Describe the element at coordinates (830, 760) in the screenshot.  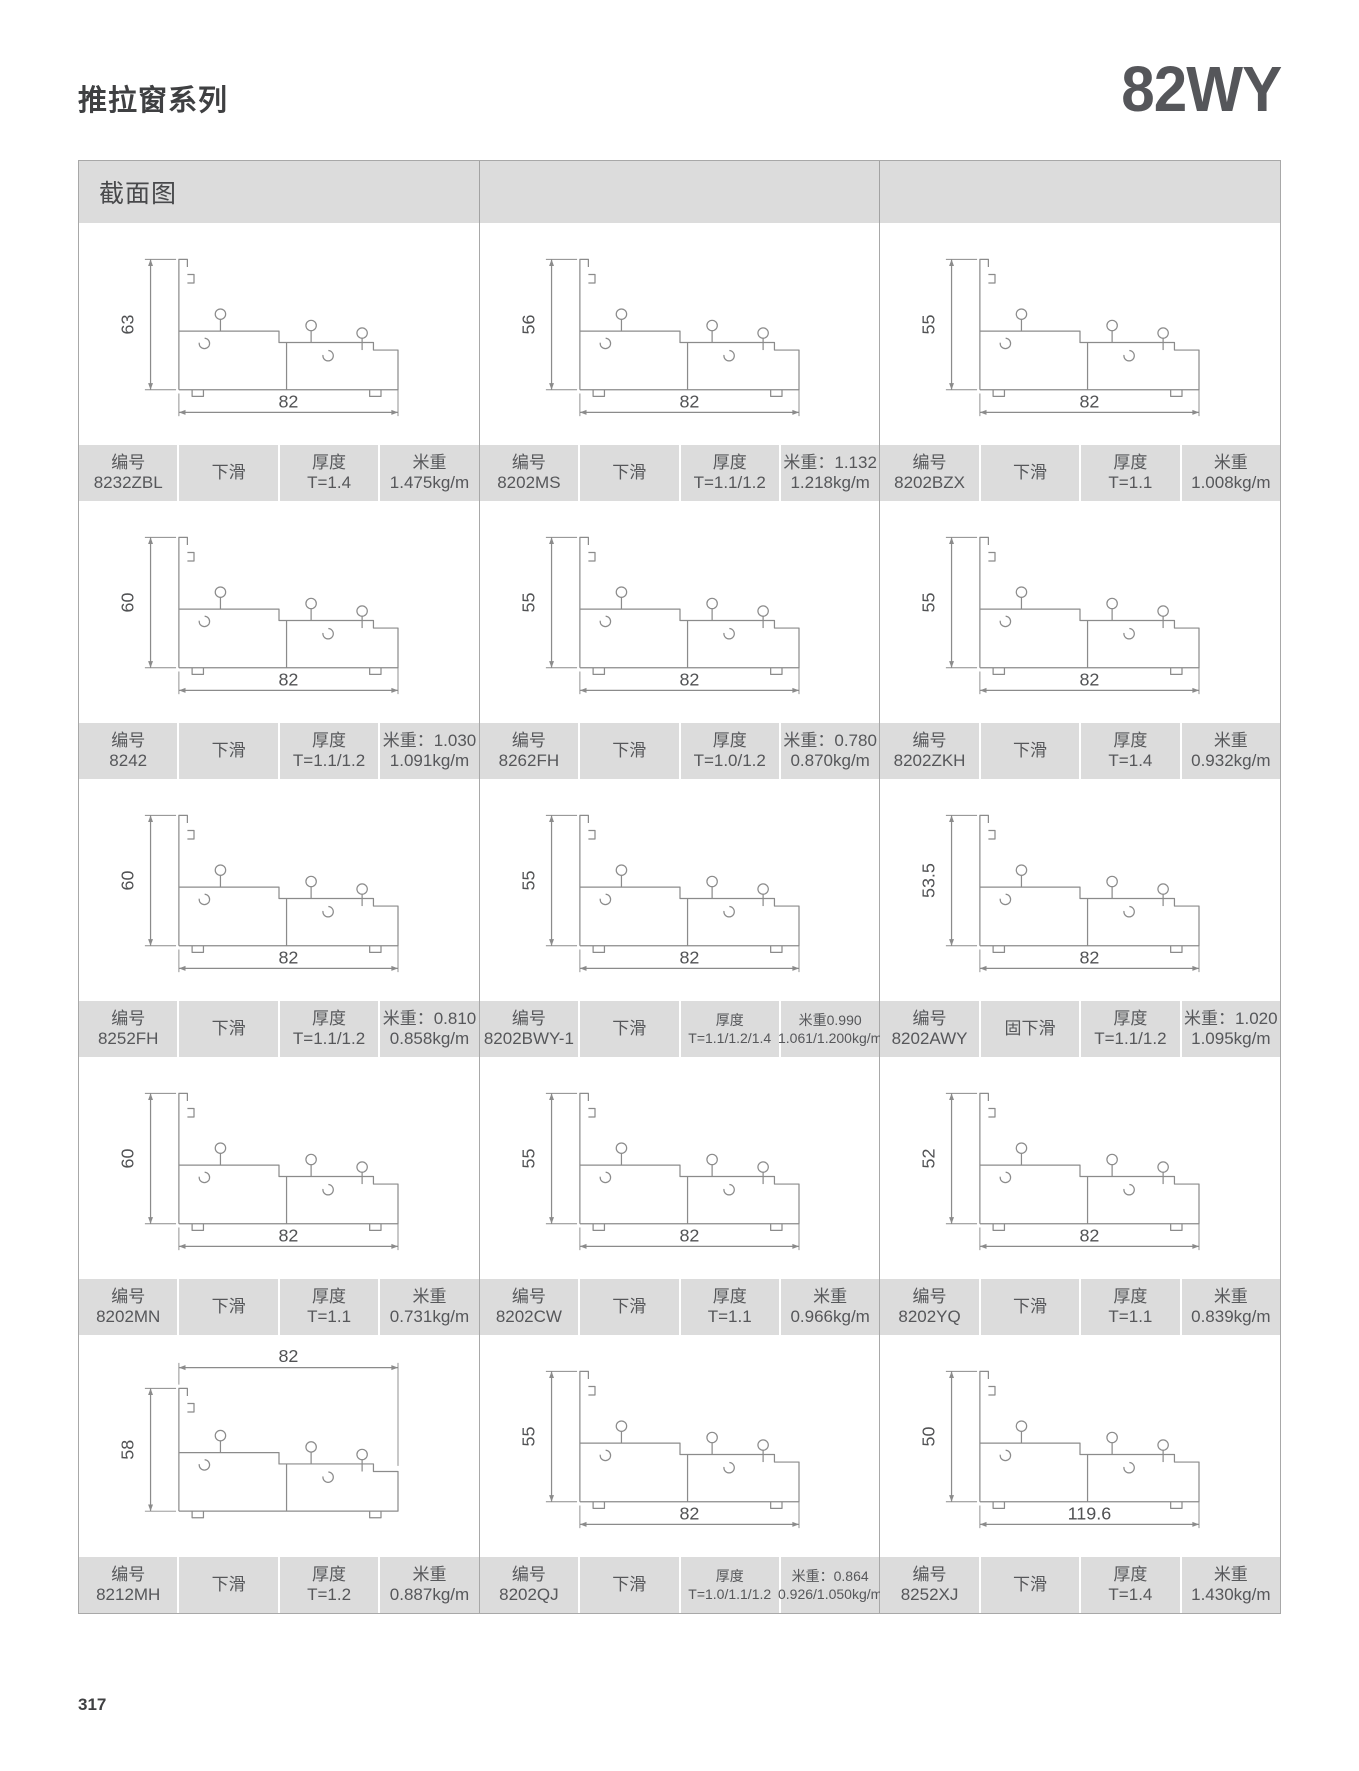
I see `weight-line2: 0.870kg/m` at that location.